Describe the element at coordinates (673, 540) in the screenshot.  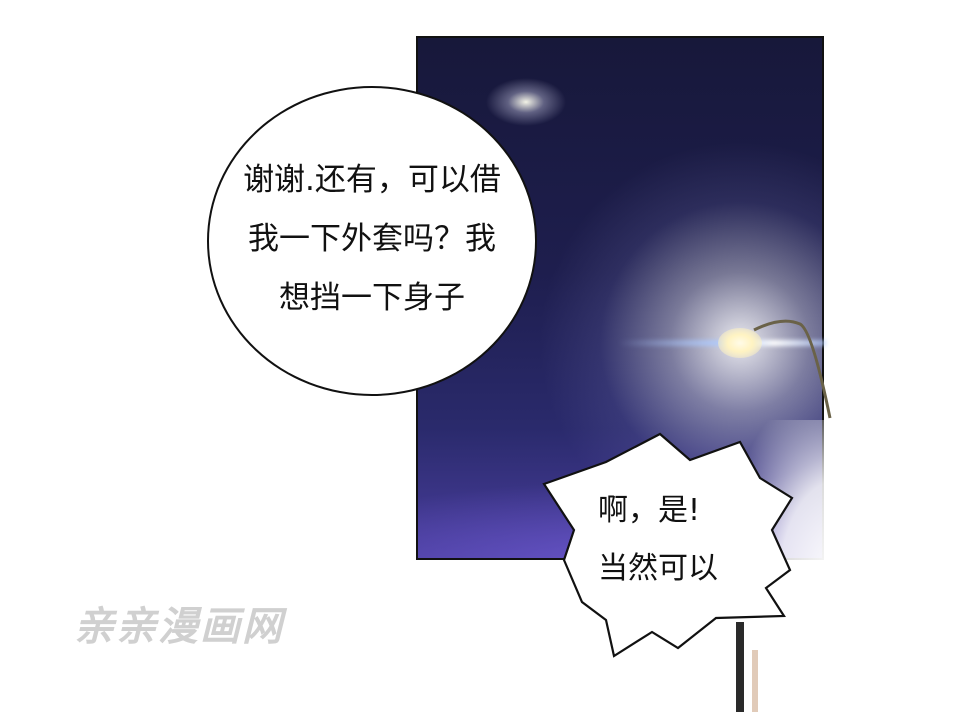
I see `speech-text-spiky: 啊，是! 当然可以` at that location.